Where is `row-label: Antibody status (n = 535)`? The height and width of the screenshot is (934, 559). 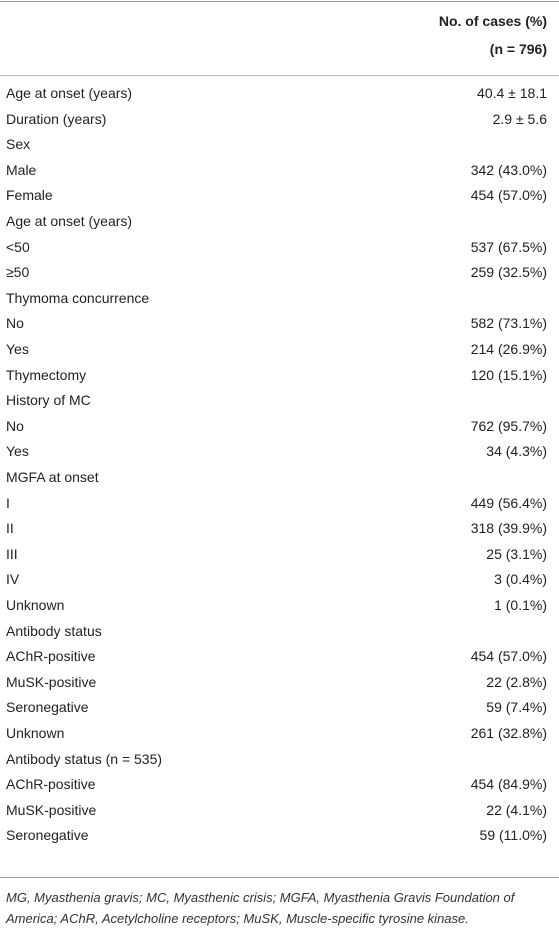
row-label: Antibody status (n = 535) is located at coordinates (84, 758).